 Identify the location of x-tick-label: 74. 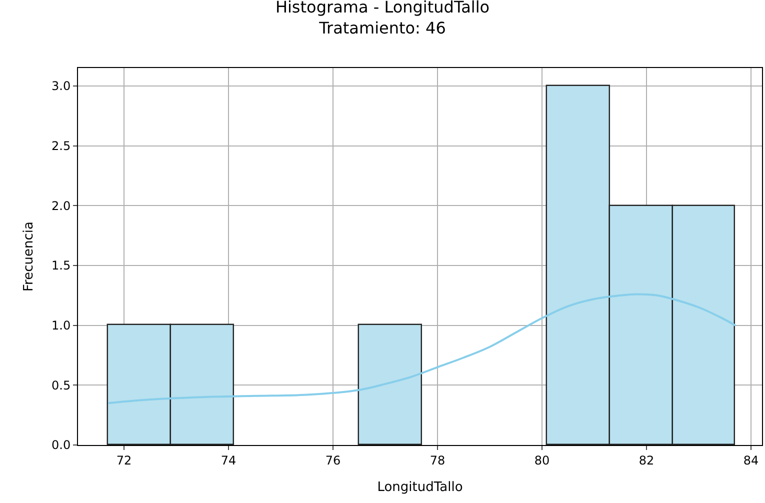
(228, 460).